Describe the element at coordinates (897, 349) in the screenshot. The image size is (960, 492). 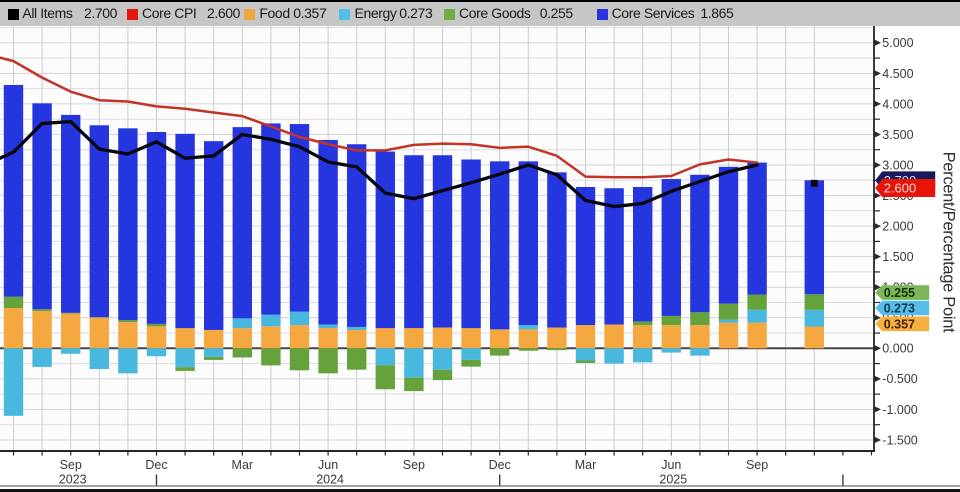
I see `svg-text: 0.000` at that location.